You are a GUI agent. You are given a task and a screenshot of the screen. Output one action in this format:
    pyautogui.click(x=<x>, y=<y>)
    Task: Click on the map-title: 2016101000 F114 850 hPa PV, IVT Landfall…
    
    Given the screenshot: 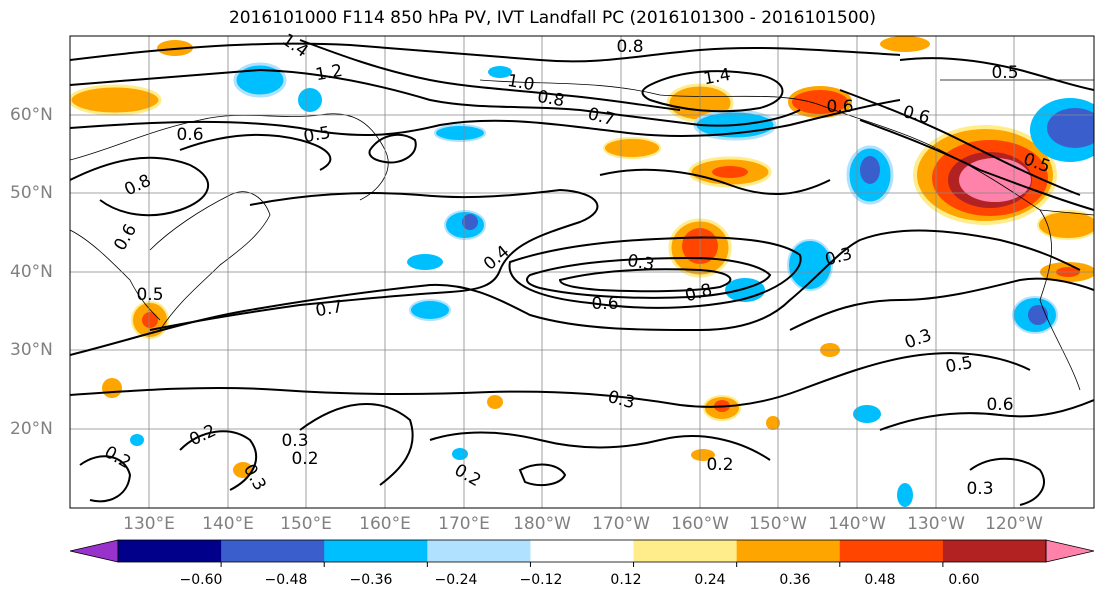 What is the action you would take?
    pyautogui.click(x=552, y=18)
    